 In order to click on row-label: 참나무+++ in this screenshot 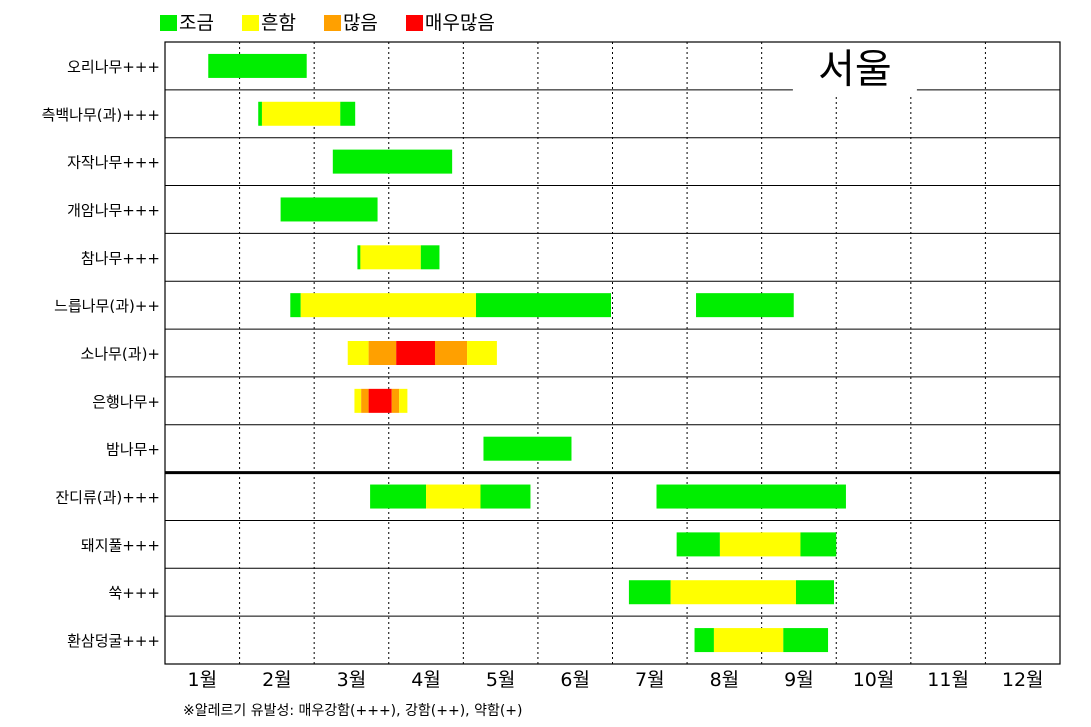, I will do `click(120, 258)`.